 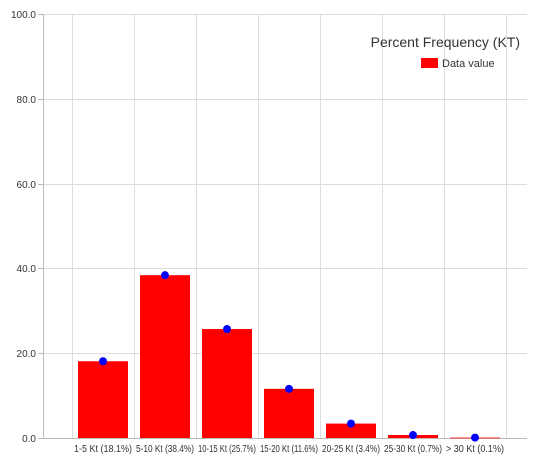 I want to click on x-tick-label: 15-20 Kt (11.6%), so click(x=289, y=449).